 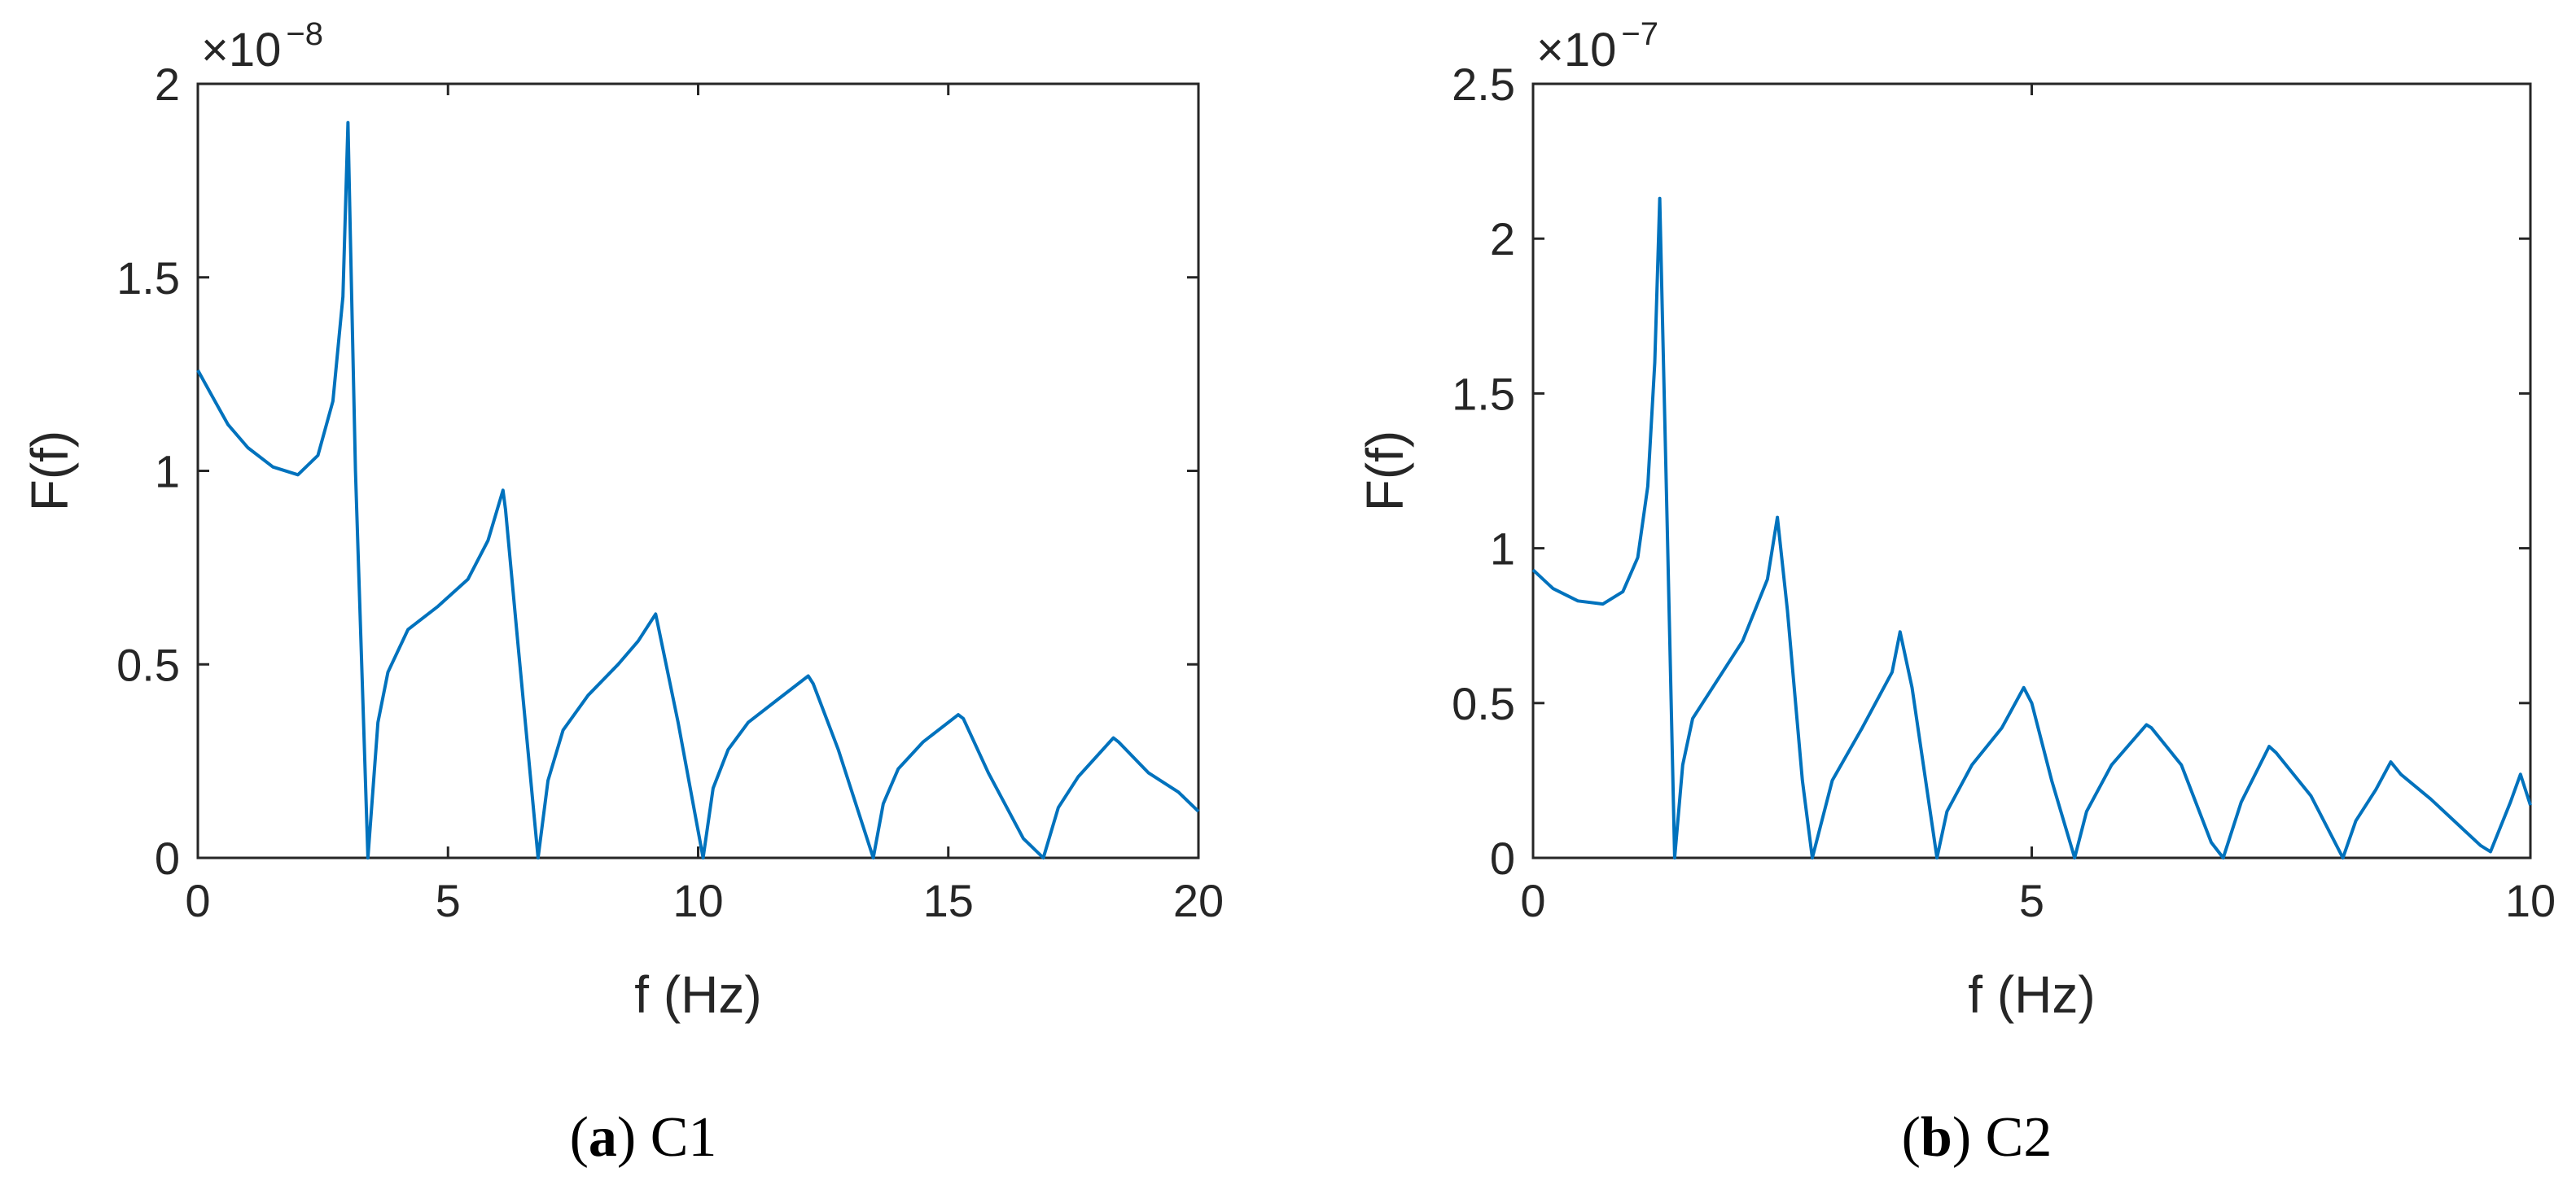 I want to click on panel-caption: (a) C1, so click(x=643, y=1137).